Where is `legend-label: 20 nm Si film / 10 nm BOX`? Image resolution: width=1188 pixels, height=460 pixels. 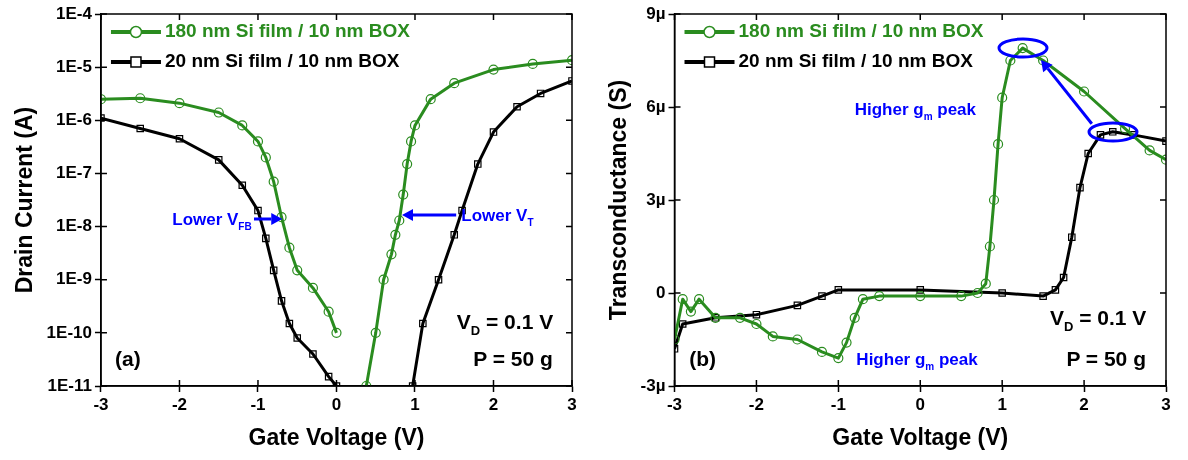 legend-label: 20 nm Si film / 10 nm BOX is located at coordinates (856, 61).